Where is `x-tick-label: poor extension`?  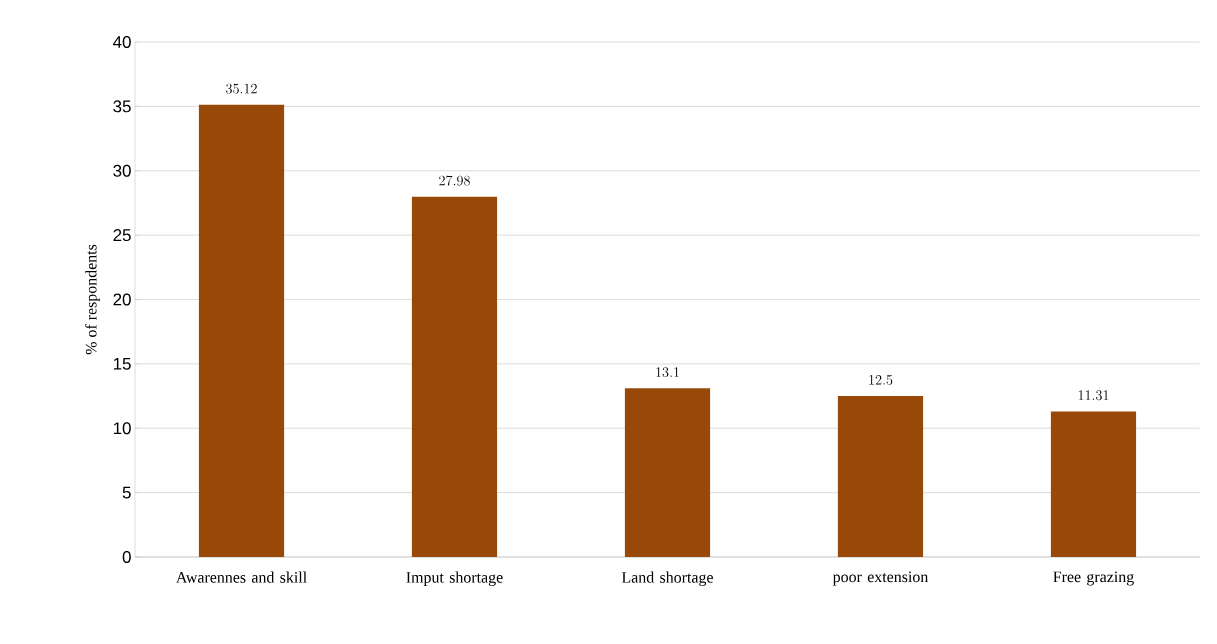 x-tick-label: poor extension is located at coordinates (880, 578).